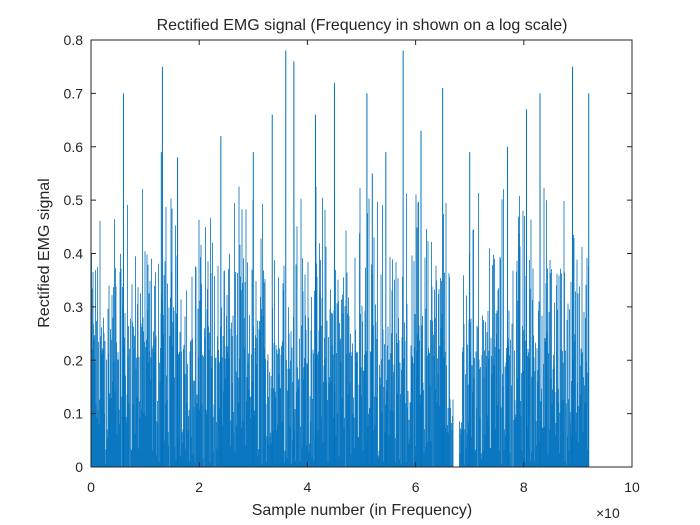  I want to click on y-tick-label: 0.8, so click(74, 40).